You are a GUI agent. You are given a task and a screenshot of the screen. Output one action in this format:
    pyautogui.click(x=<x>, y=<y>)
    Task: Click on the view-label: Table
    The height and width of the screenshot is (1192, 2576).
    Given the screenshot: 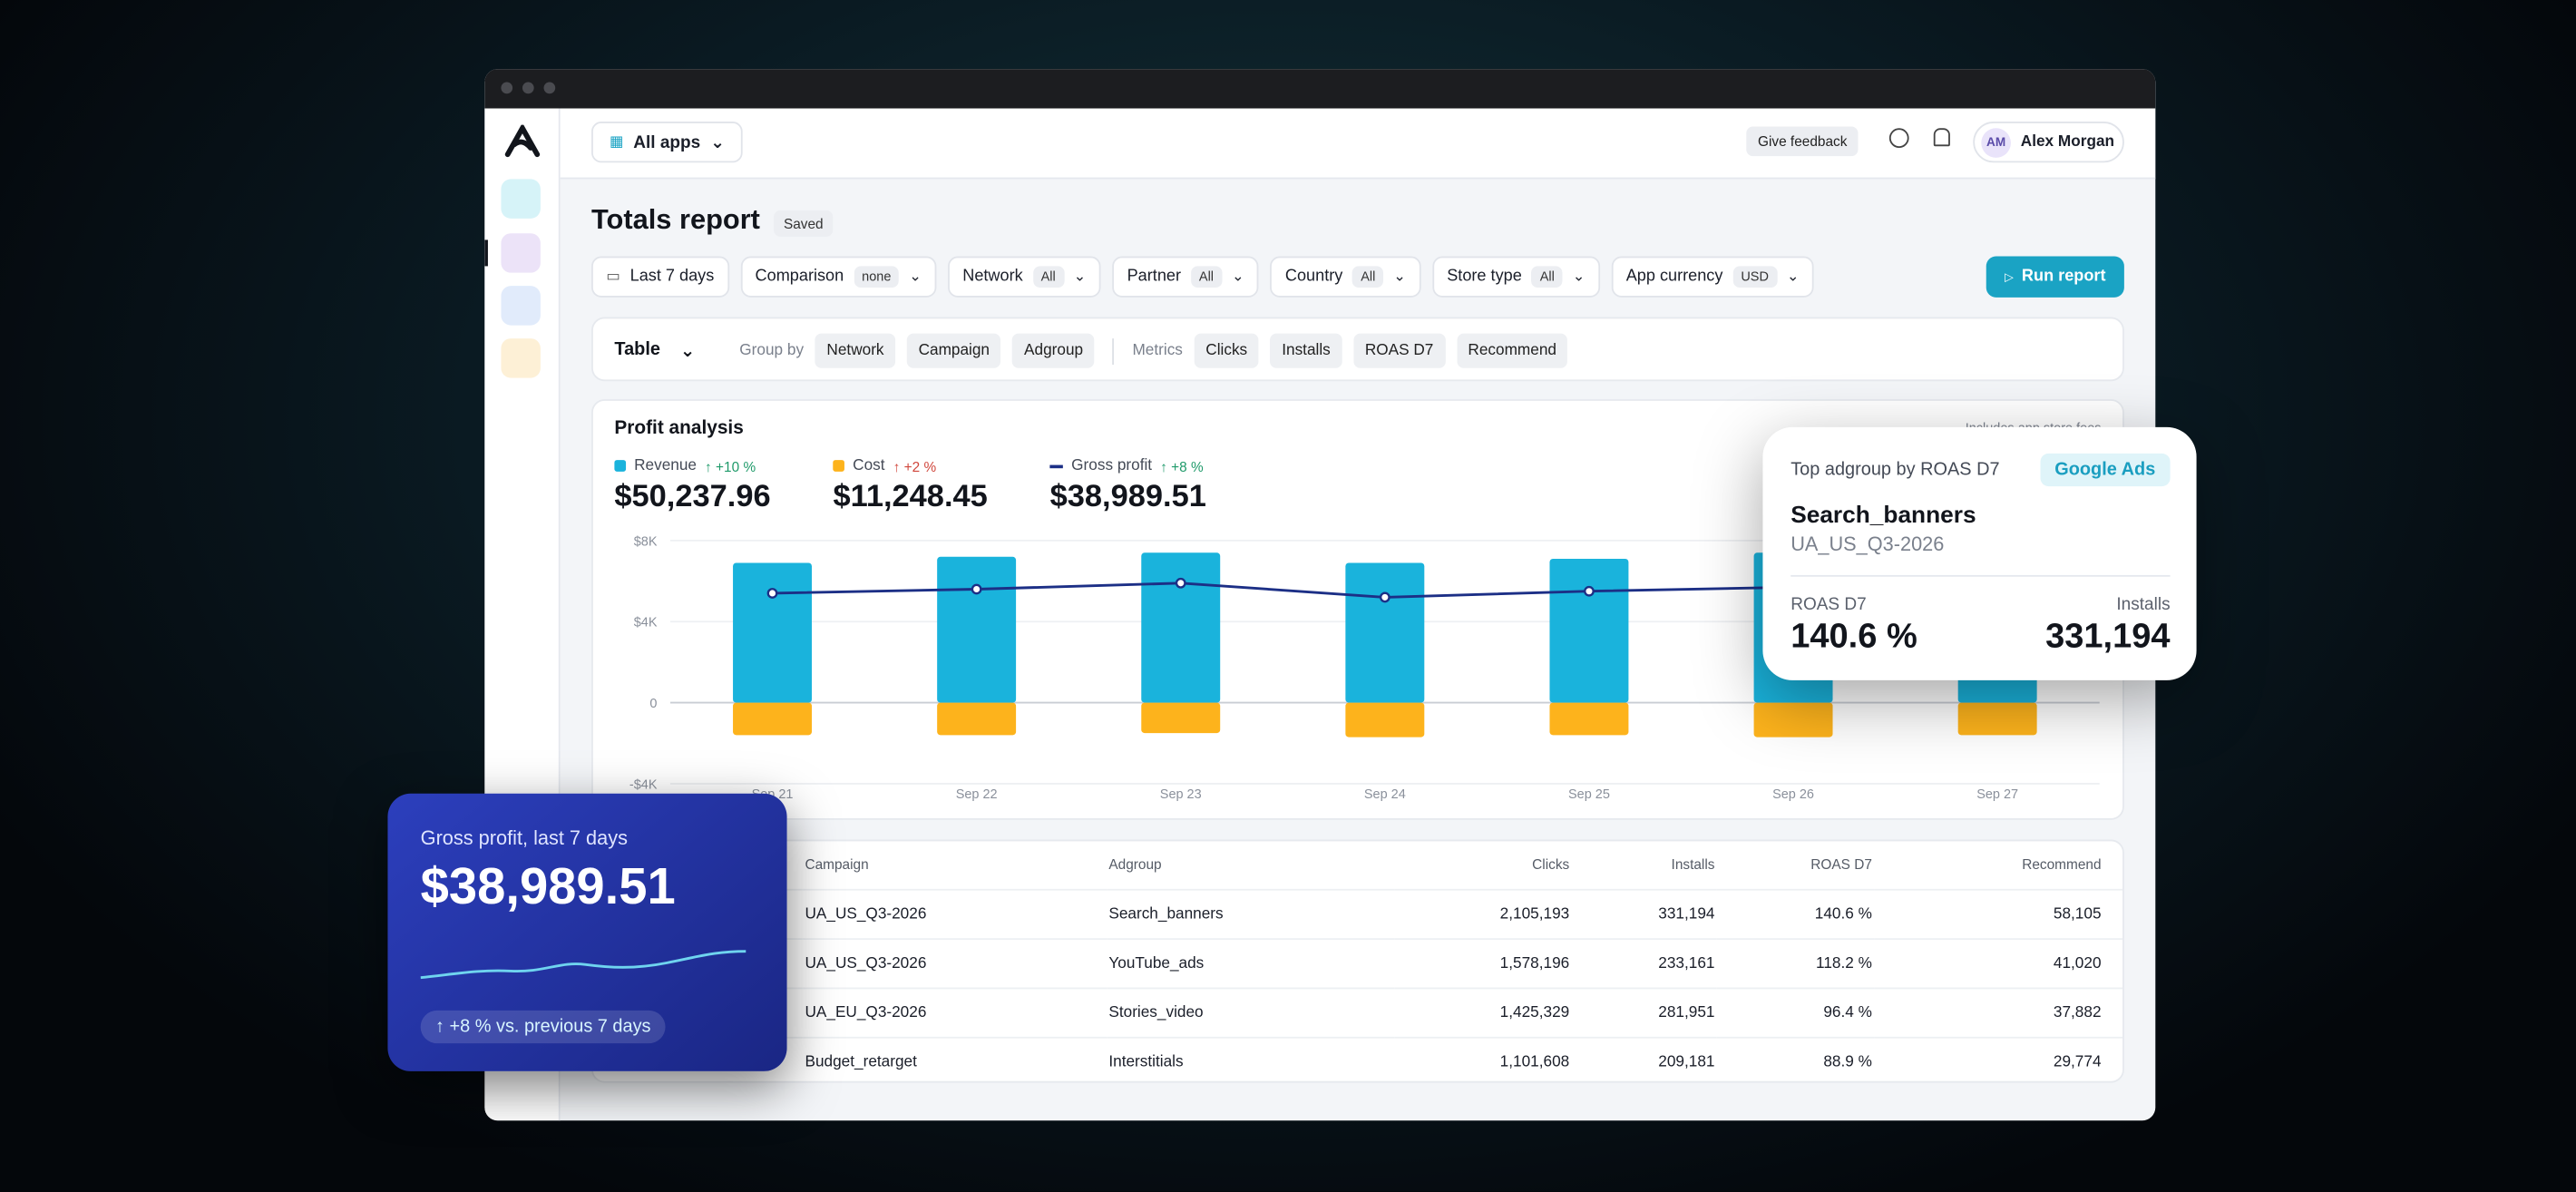 What is the action you would take?
    pyautogui.click(x=637, y=349)
    